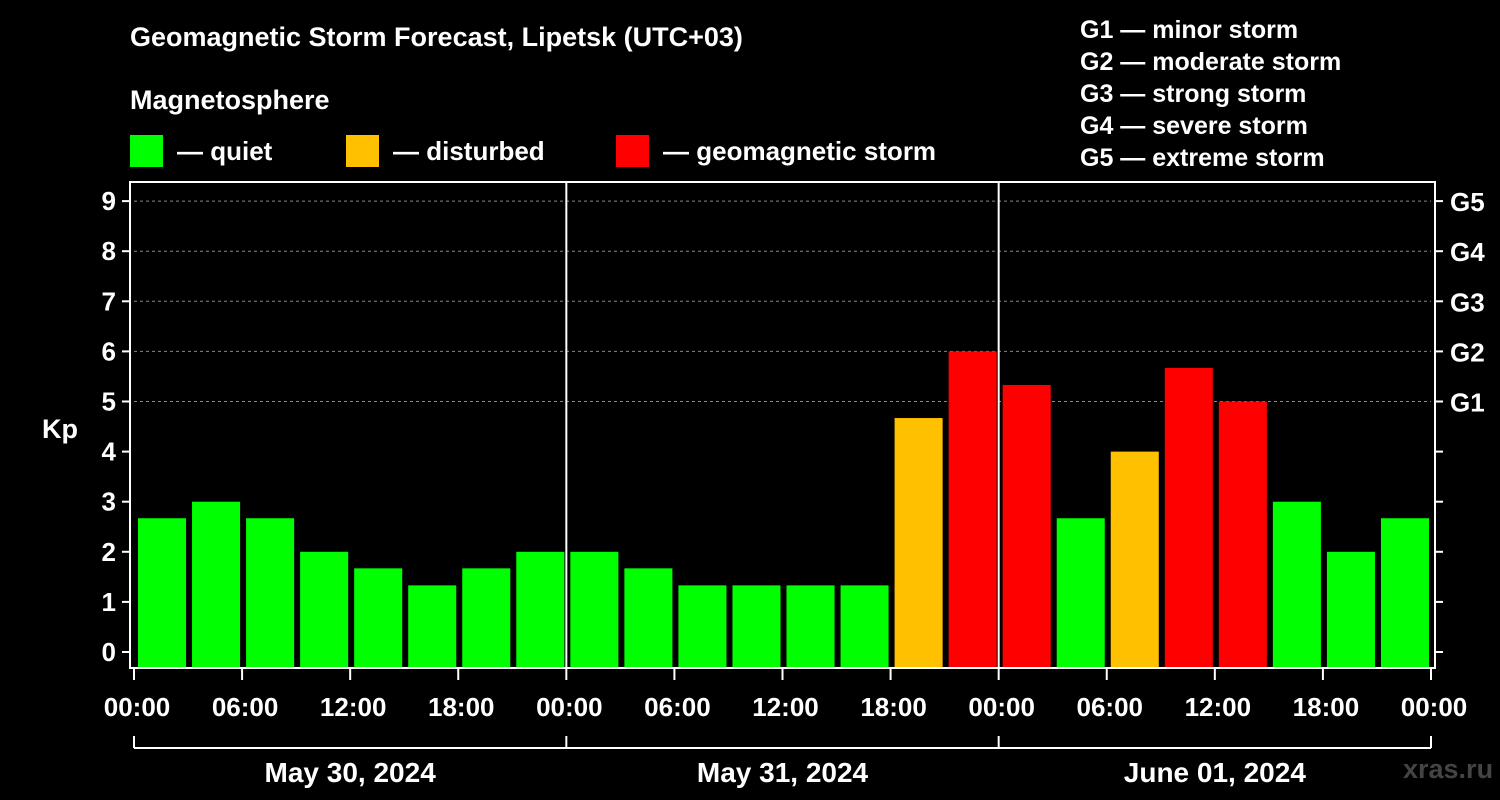  Describe the element at coordinates (1193, 94) in the screenshot. I see `g-scale-item-g3: G3 — strong storm` at that location.